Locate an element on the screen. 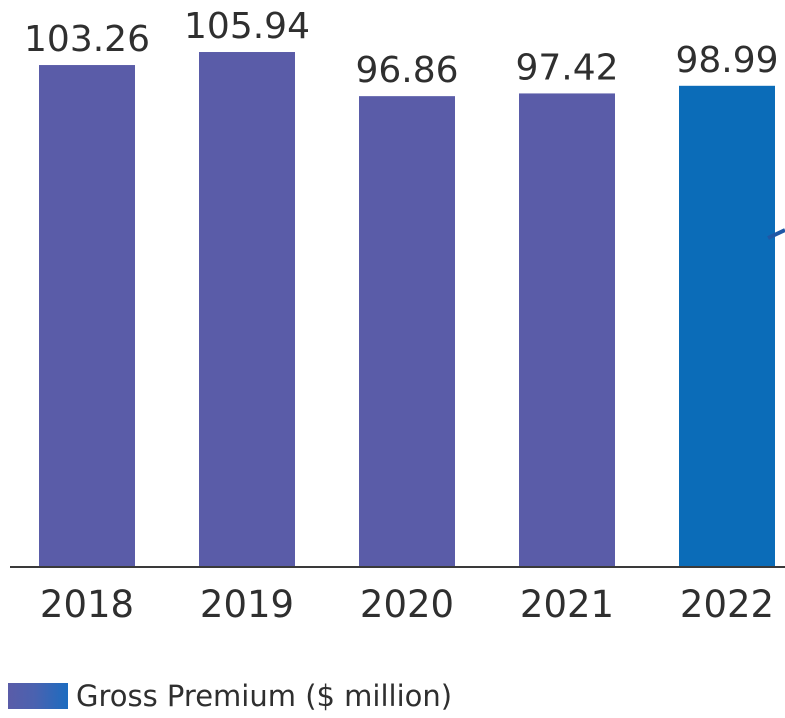 Image resolution: width=785 pixels, height=718 pixels. value-label-2019: 105.94 is located at coordinates (247, 26).